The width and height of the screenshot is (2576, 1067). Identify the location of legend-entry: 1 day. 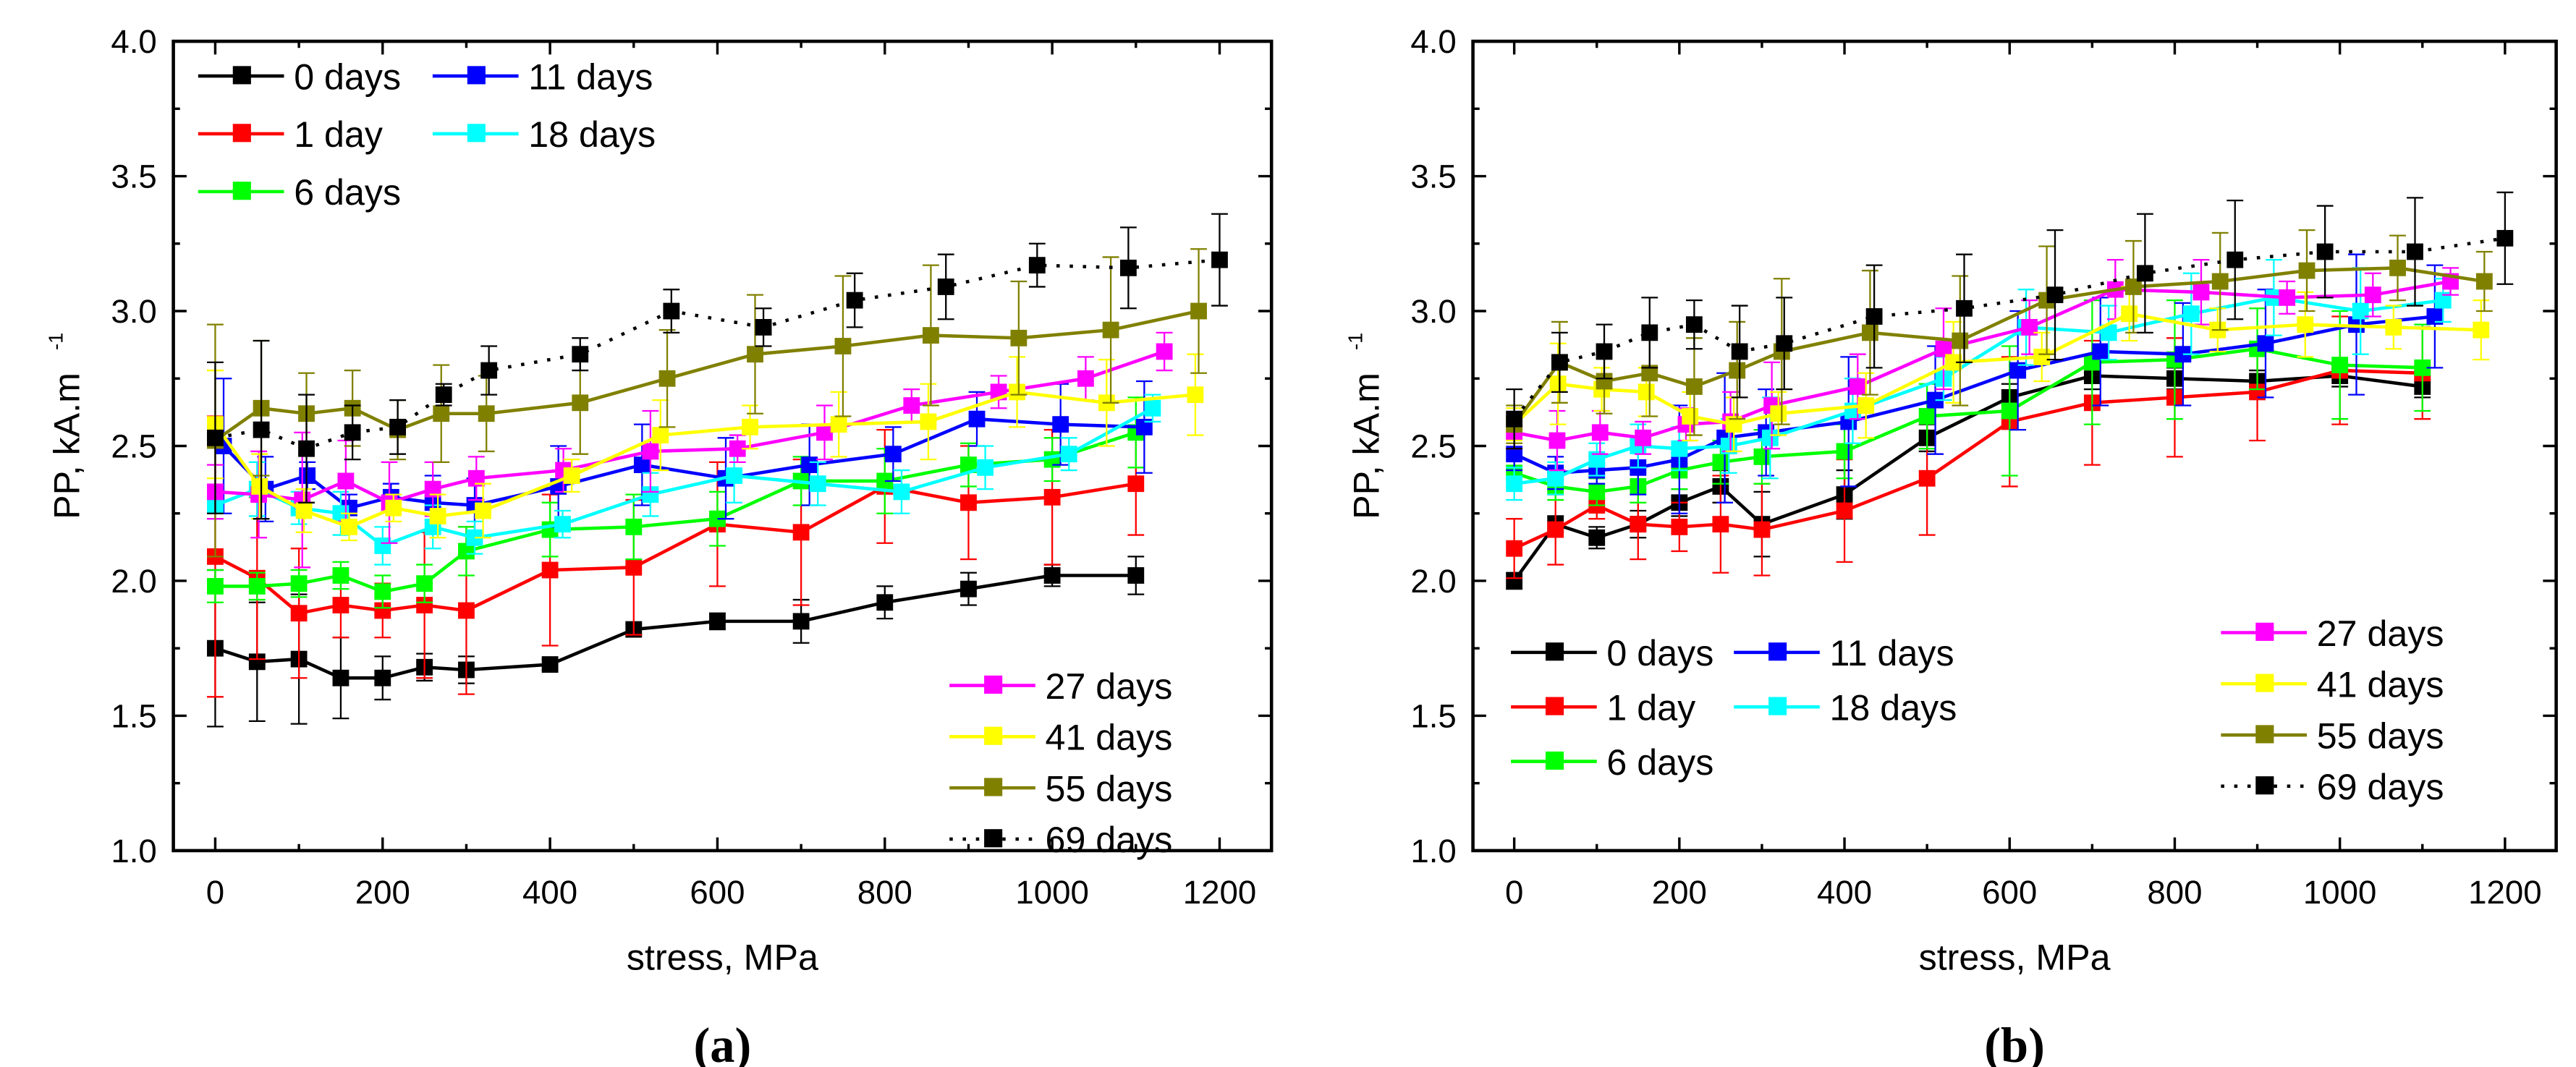
(1603, 708).